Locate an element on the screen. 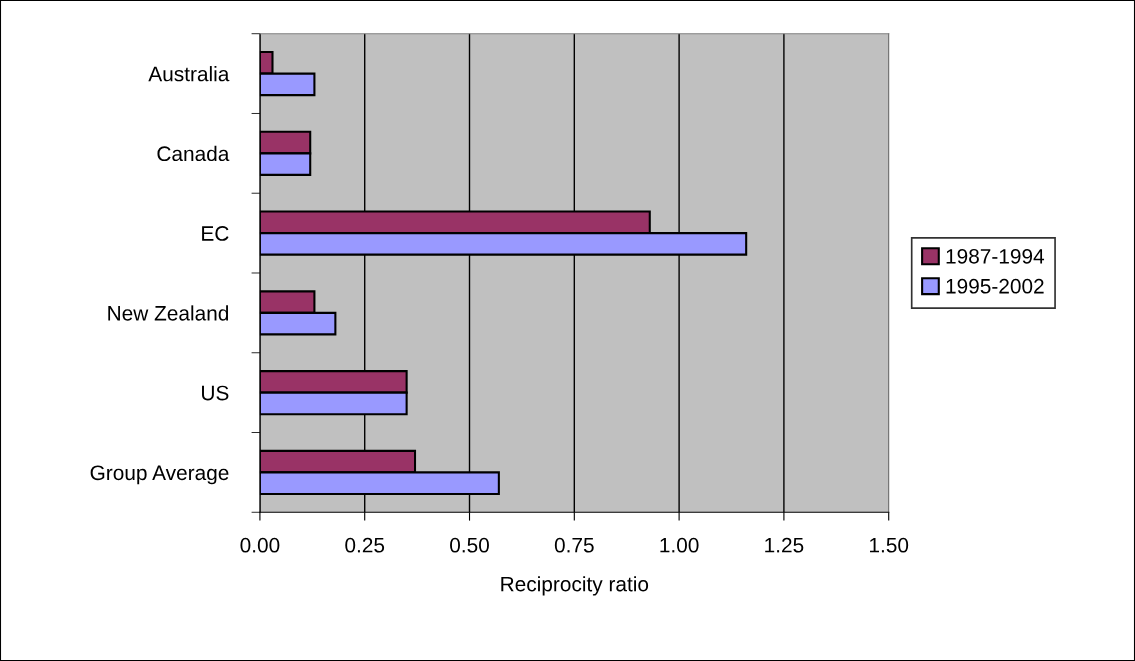 This screenshot has width=1135, height=661. x-tick-label: 1.25 is located at coordinates (784, 545).